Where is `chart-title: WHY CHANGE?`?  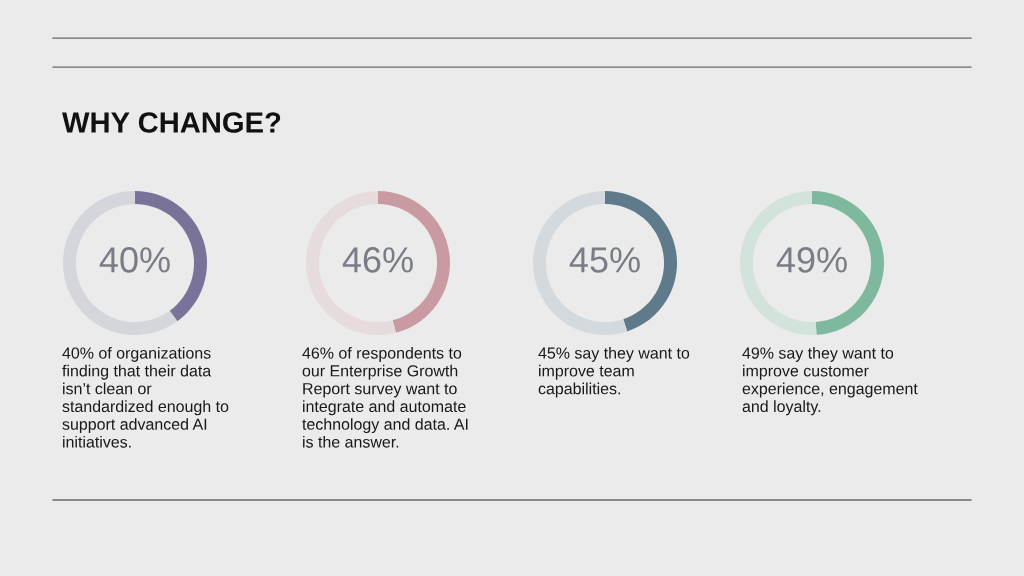 chart-title: WHY CHANGE? is located at coordinates (171, 122).